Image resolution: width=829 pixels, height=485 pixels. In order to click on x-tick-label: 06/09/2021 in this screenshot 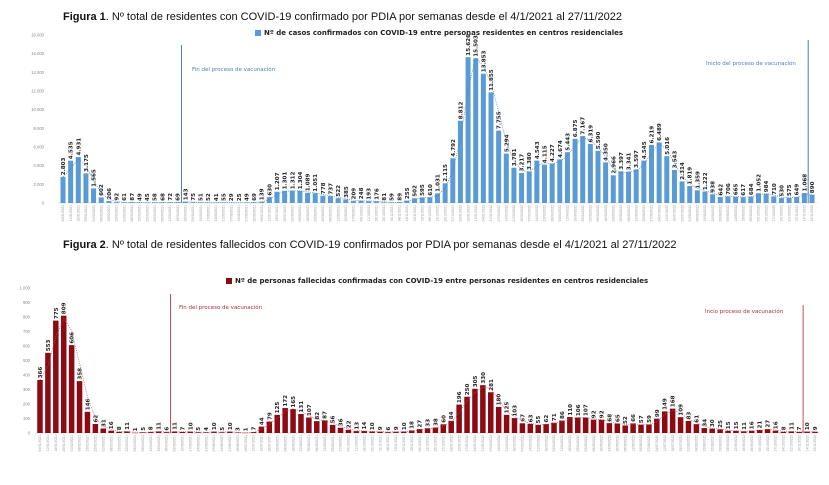, I will do `click(317, 443)`.